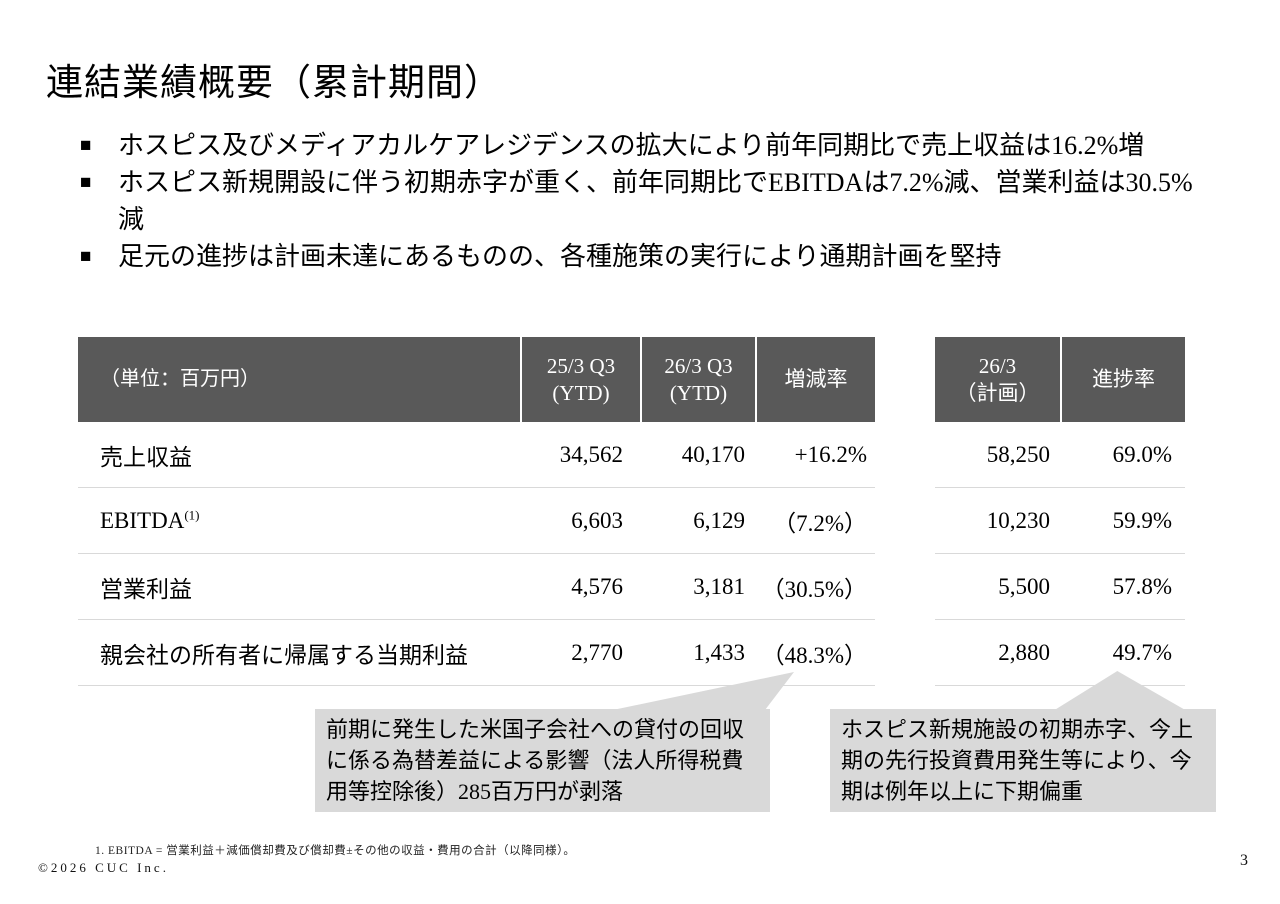 The image size is (1280, 904). I want to click on cell-progress: 57.8%, so click(1142, 586).